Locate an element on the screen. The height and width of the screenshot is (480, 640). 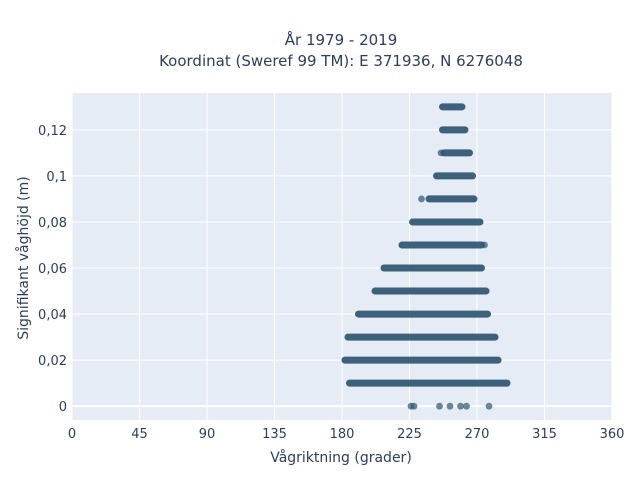
data-points is located at coordinates (450, 279).